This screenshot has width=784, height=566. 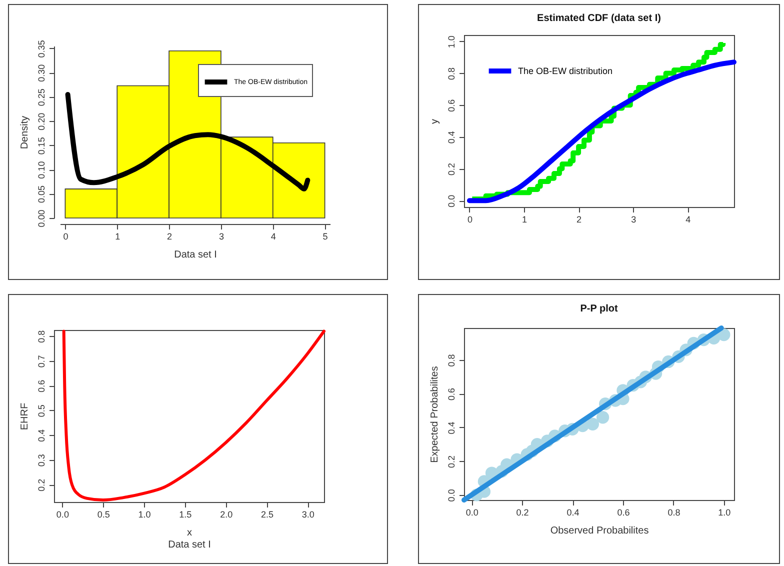 What do you see at coordinates (41, 146) in the screenshot?
I see `y-tick-label: 0.15` at bounding box center [41, 146].